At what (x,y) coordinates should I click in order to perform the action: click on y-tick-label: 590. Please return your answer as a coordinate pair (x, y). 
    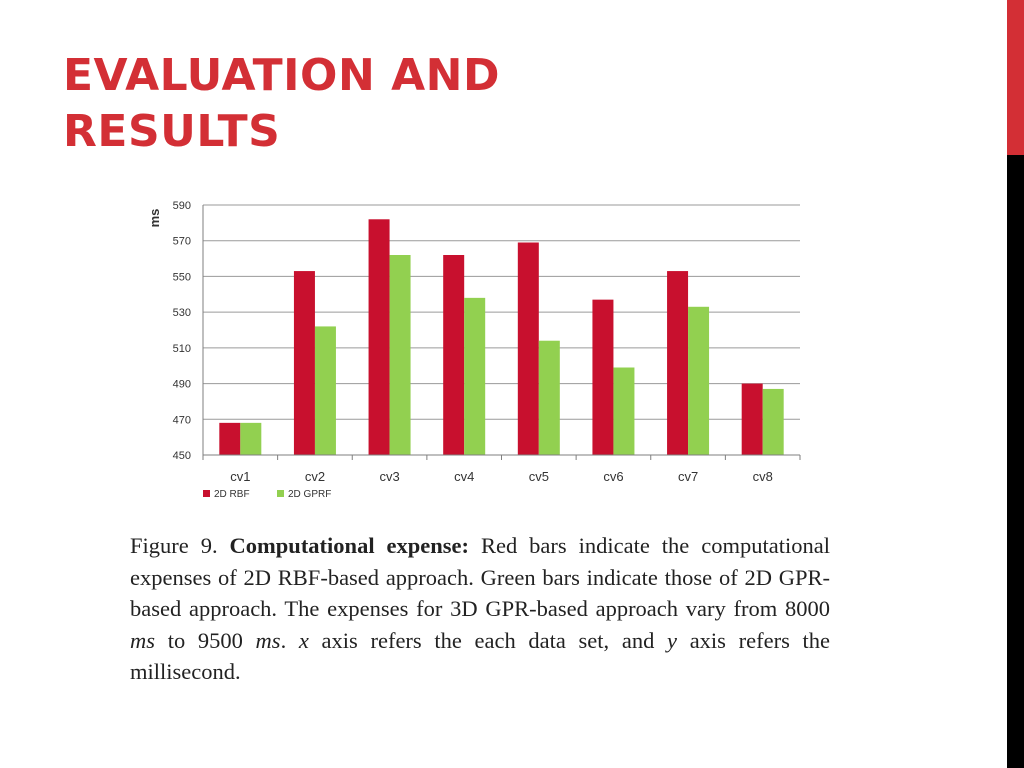
    Looking at the image, I should click on (182, 206).